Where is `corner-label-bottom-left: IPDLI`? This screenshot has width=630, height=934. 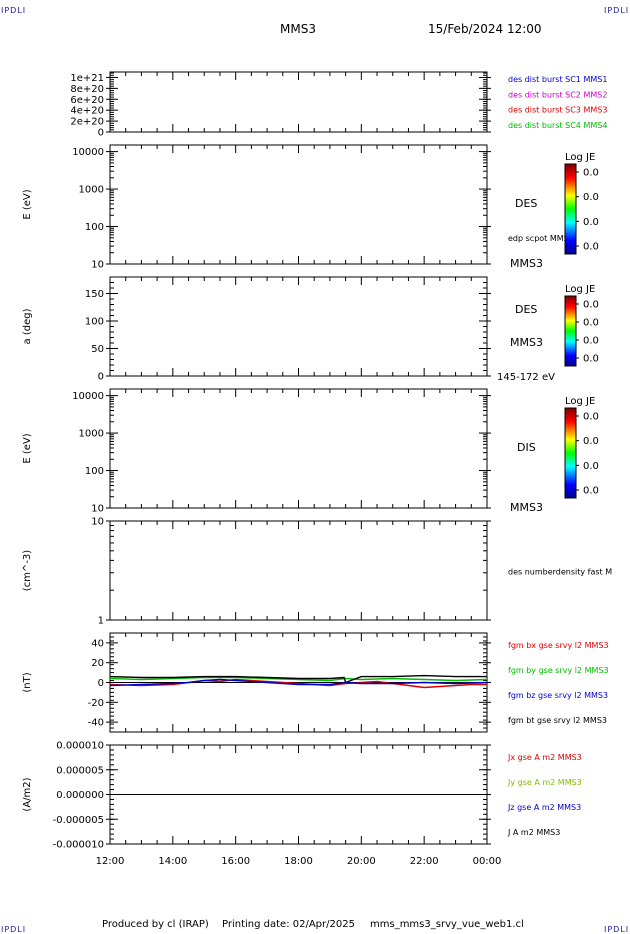
corner-label-bottom-left: IPDLI is located at coordinates (14, 929).